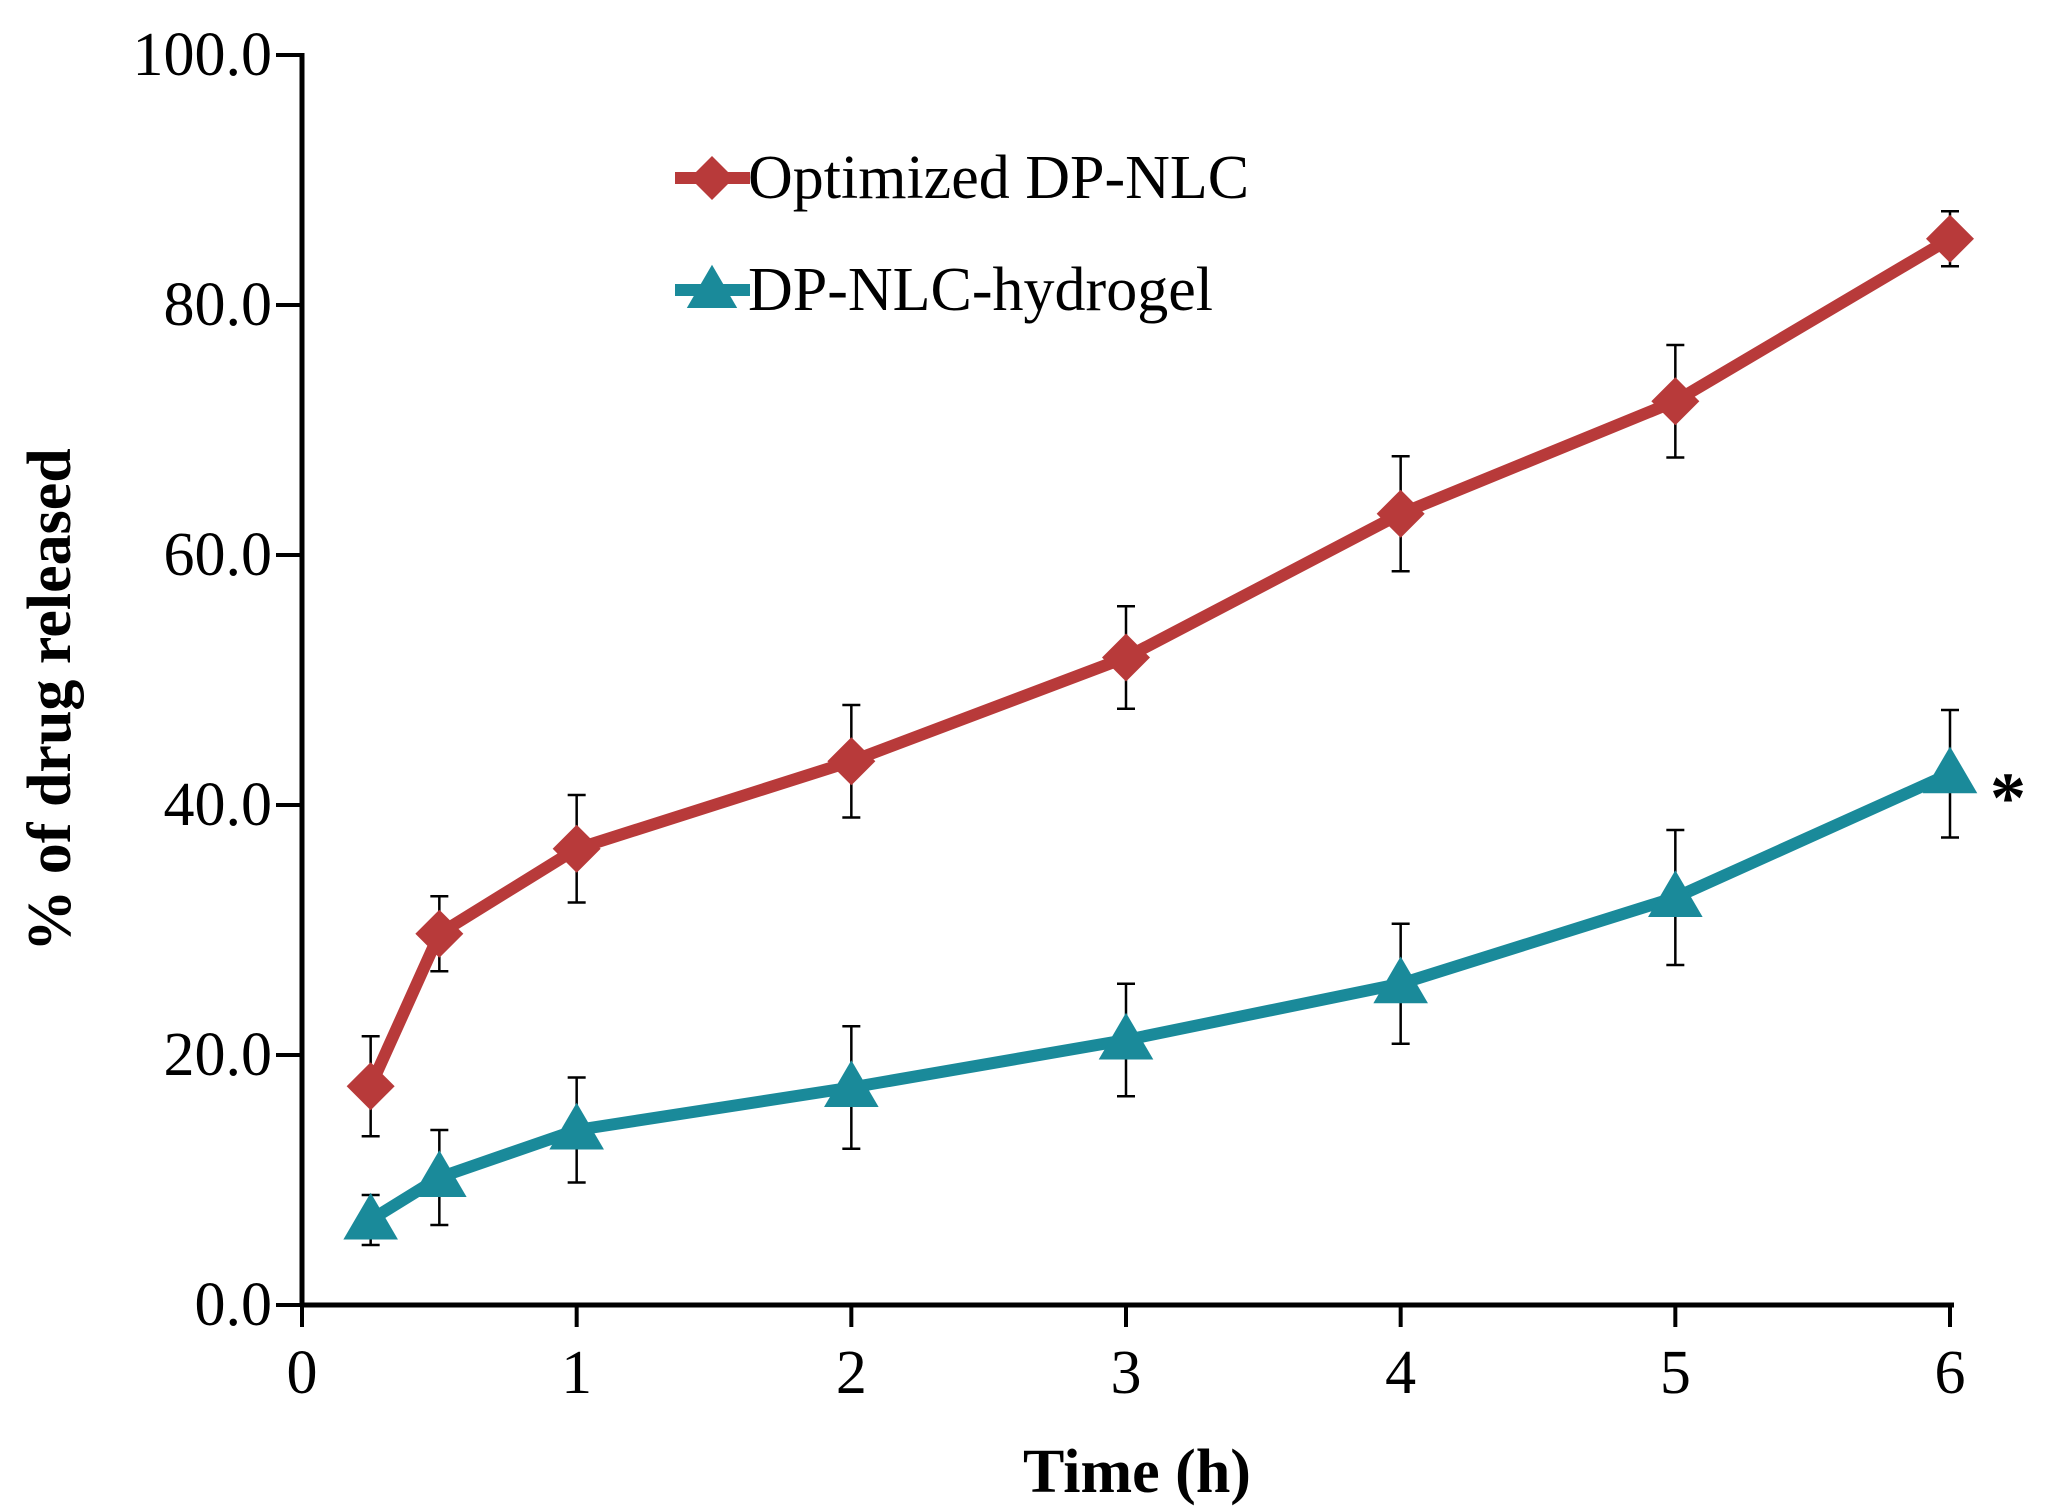 The height and width of the screenshot is (1511, 2046). I want to click on x-tick-label: 4, so click(1400, 1373).